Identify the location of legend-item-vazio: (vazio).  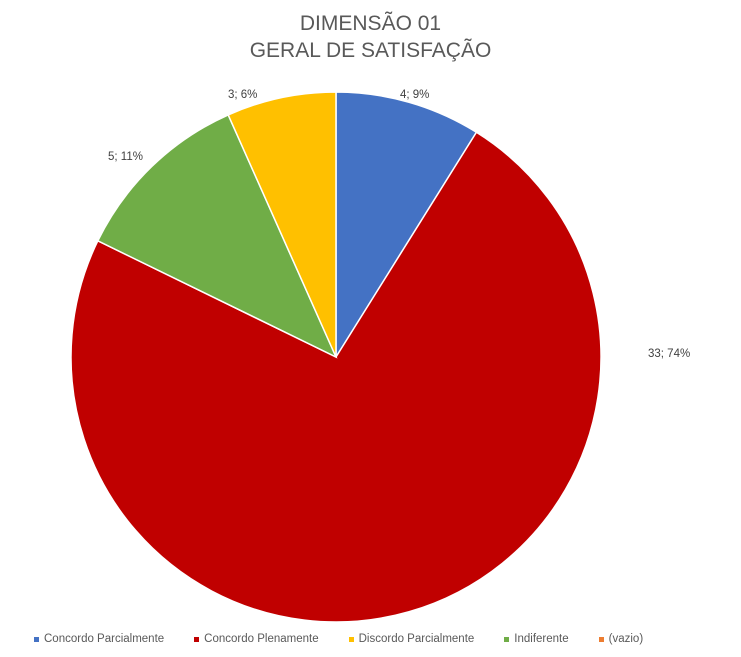
(621, 639).